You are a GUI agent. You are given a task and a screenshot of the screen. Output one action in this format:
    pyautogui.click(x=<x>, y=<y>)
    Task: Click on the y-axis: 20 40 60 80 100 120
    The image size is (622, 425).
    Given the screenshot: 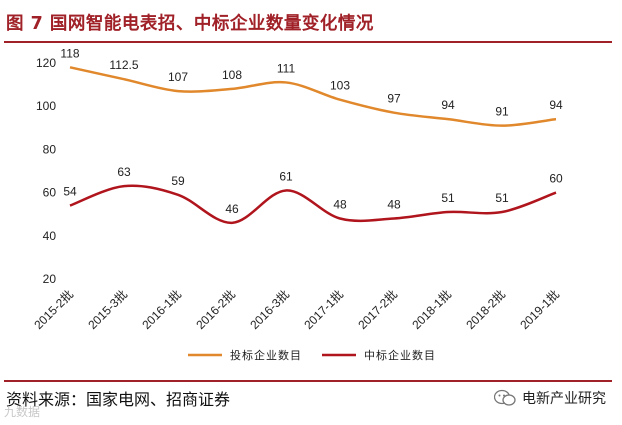 What is the action you would take?
    pyautogui.click(x=46, y=171)
    